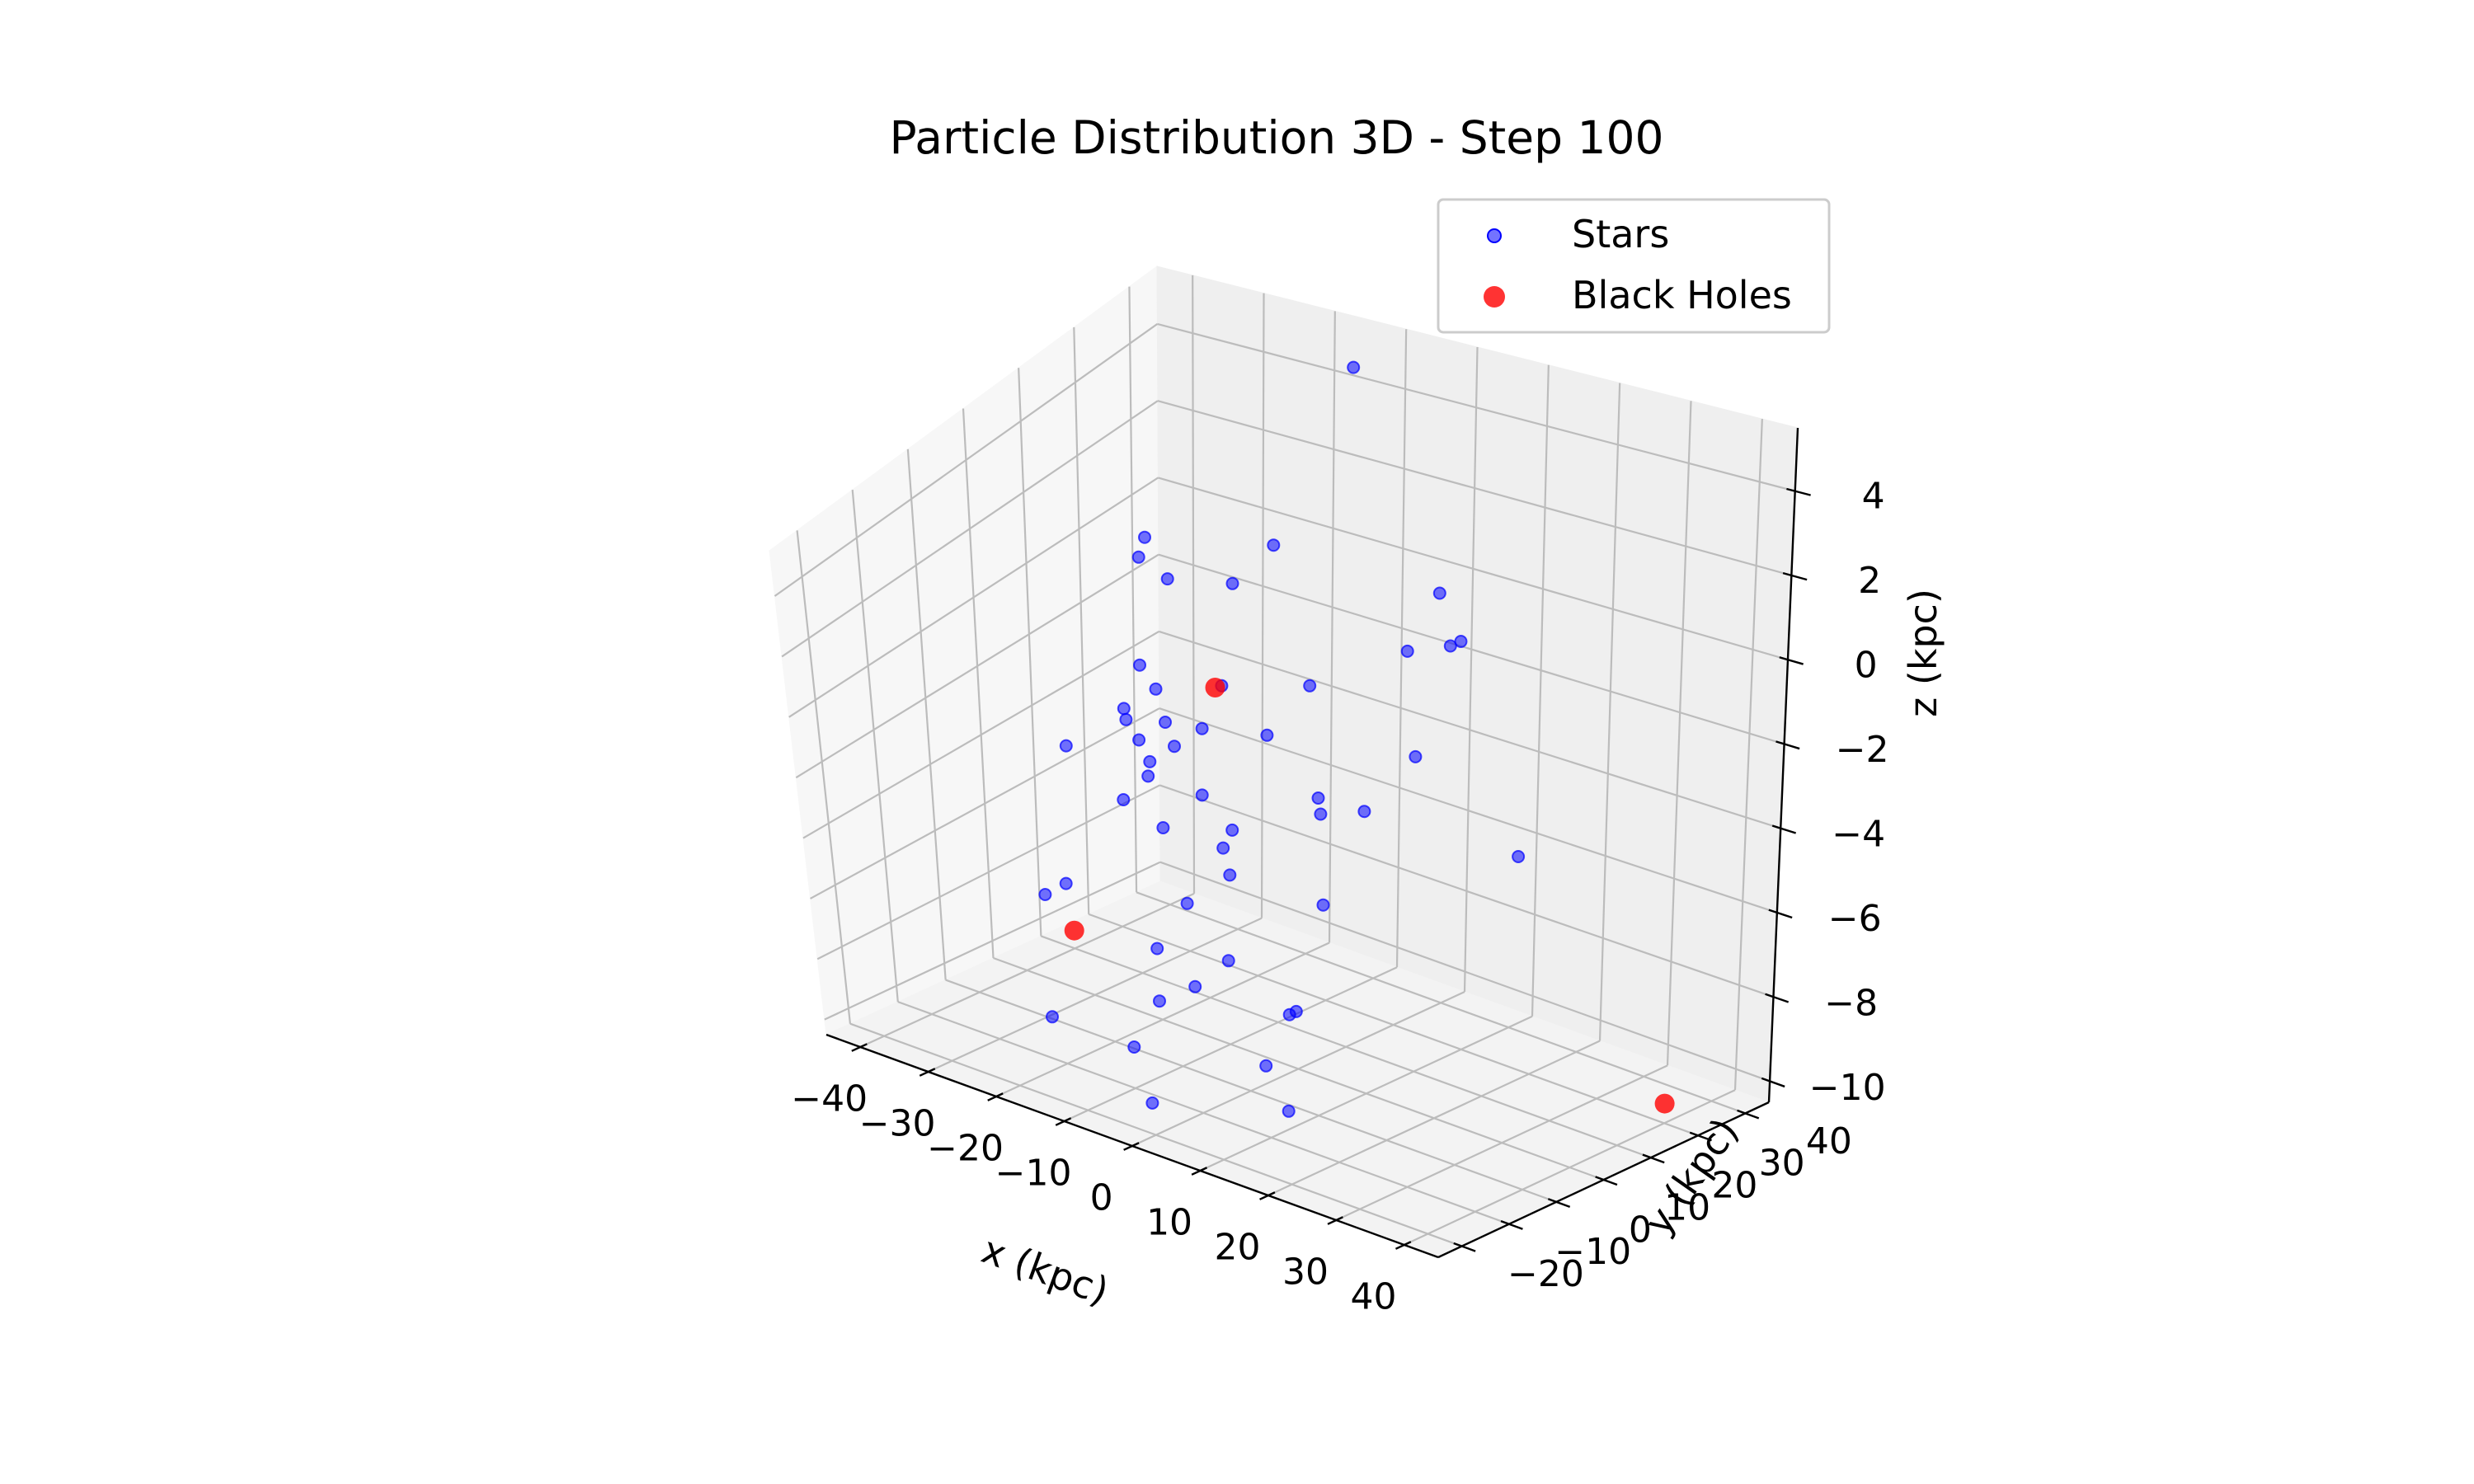 This screenshot has width=2474, height=1484. Describe the element at coordinates (1494, 235) in the screenshot. I see `legend-stars-marker` at that location.